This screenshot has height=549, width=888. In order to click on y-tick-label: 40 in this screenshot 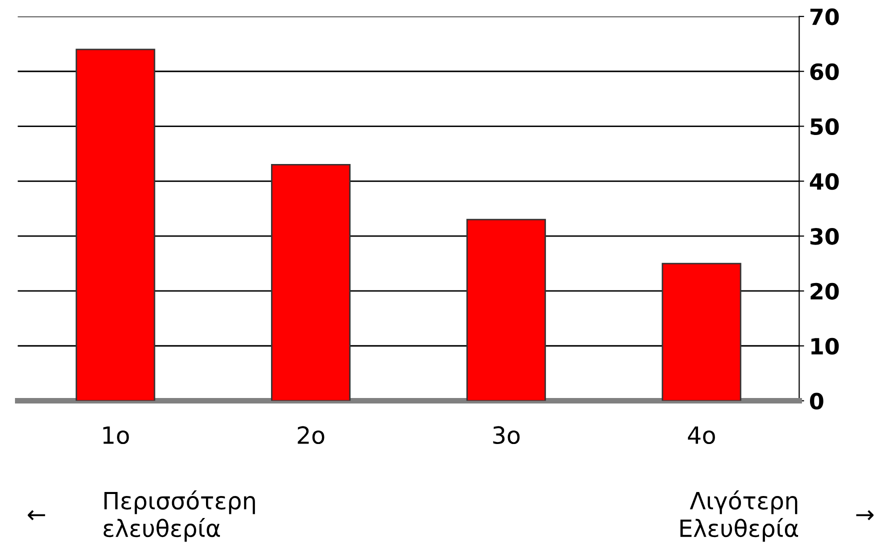, I will do `click(824, 181)`.